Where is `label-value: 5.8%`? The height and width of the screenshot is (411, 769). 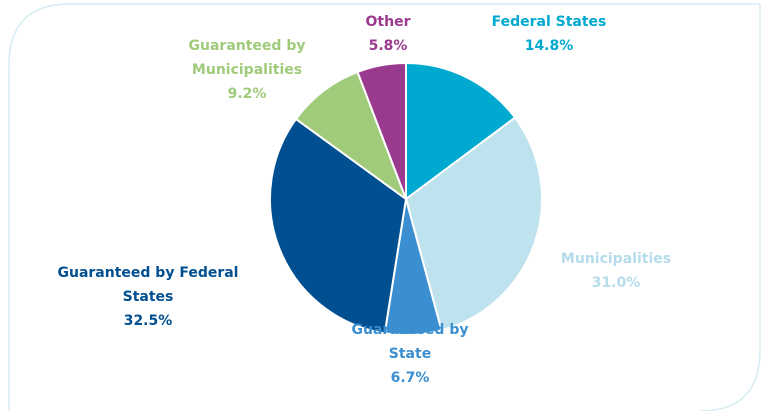
label-value: 5.8% is located at coordinates (388, 46).